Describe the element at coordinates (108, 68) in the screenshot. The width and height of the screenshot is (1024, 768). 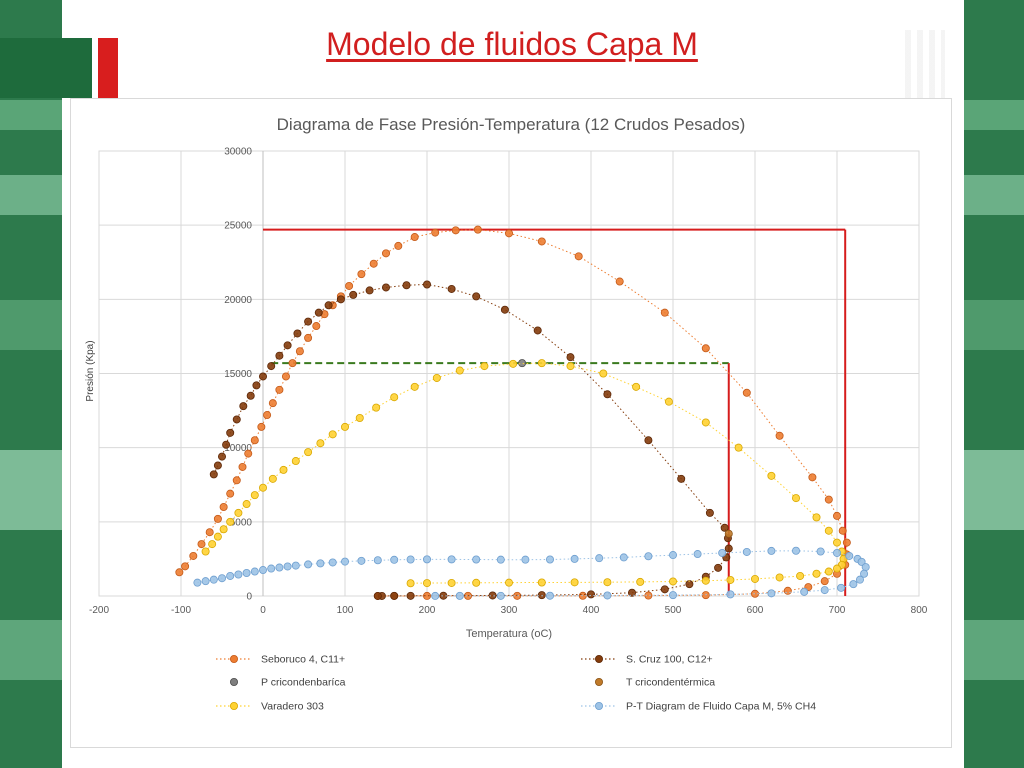
I see `logo-red-block` at that location.